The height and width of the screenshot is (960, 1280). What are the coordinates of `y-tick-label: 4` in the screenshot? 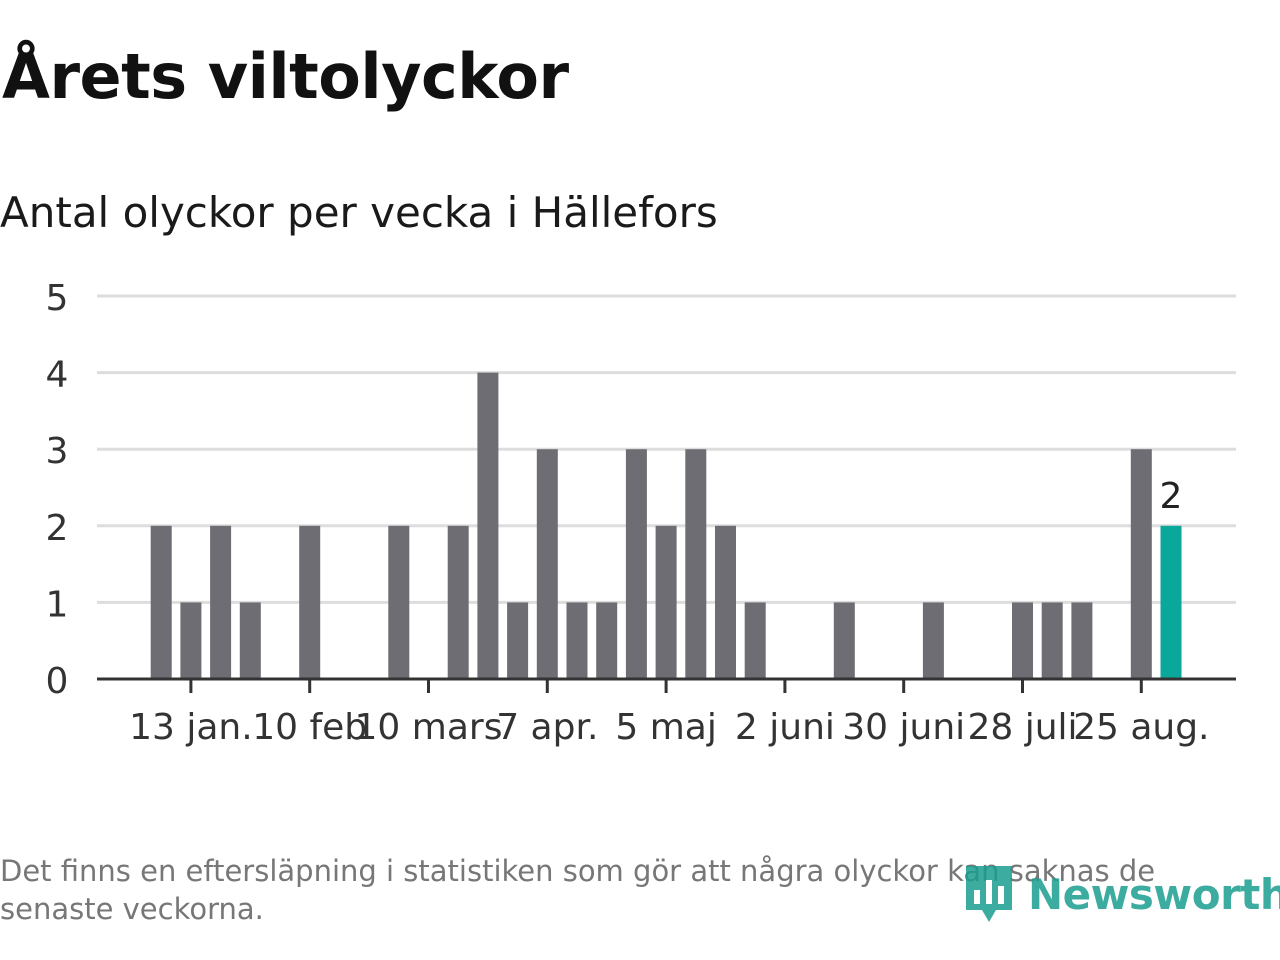 It's located at (57, 375).